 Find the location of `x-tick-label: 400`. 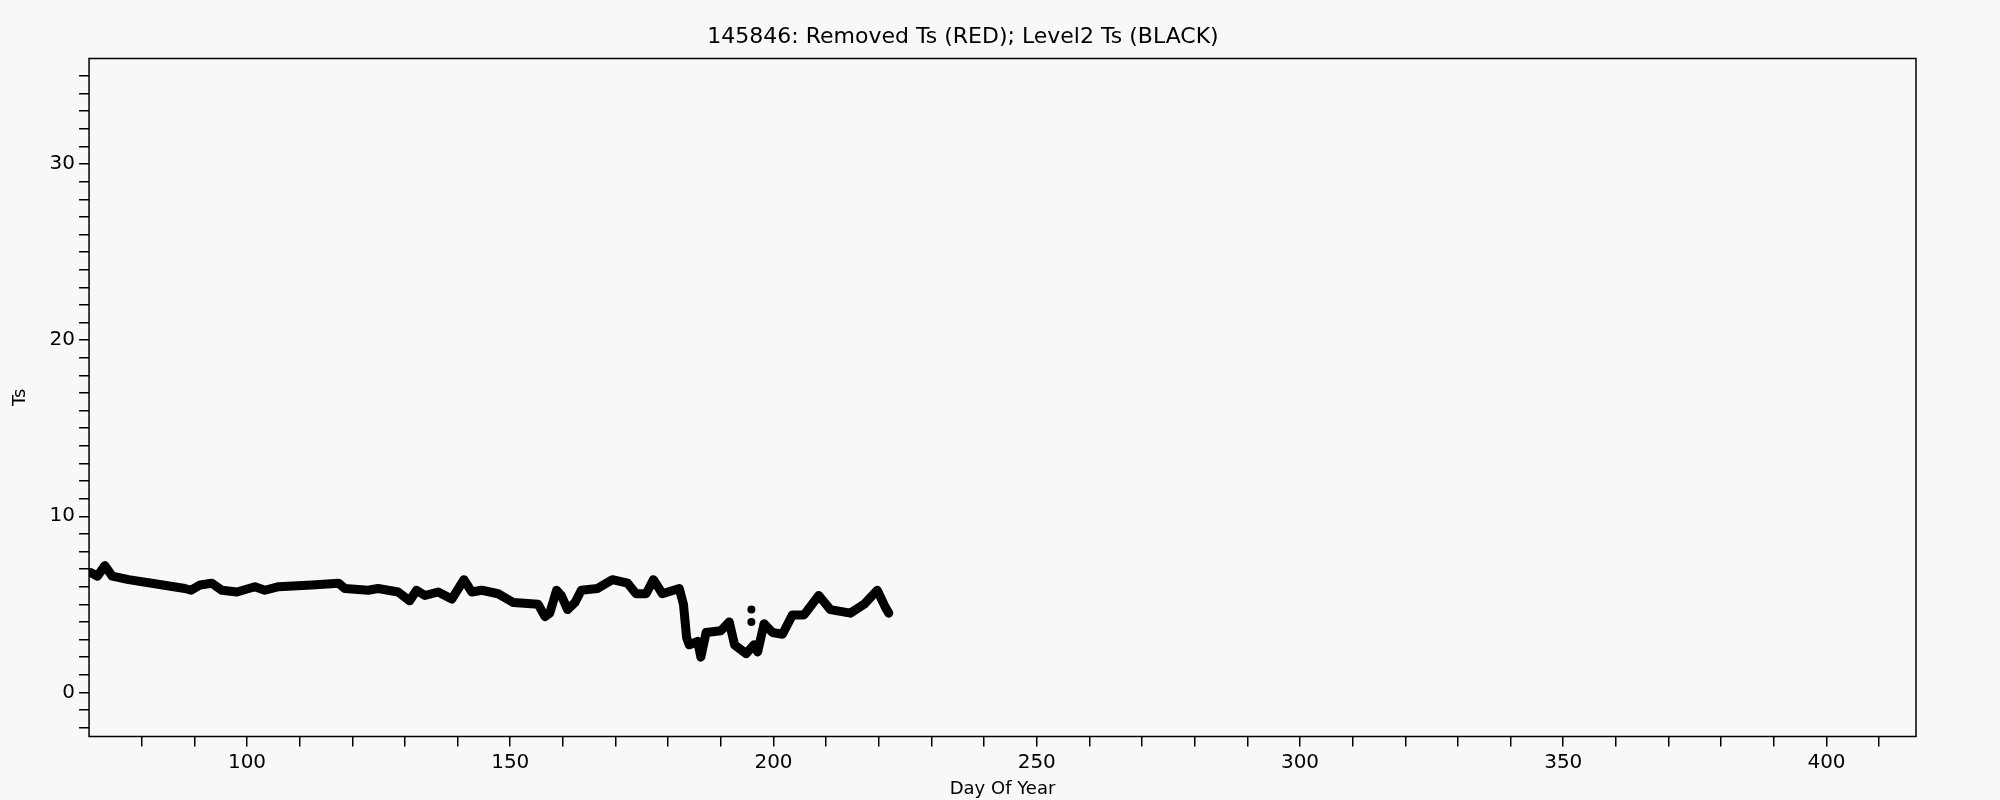

x-tick-label: 400 is located at coordinates (1826, 760).